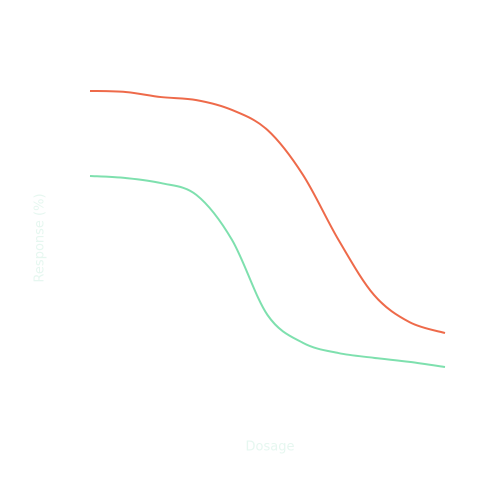 The image size is (500, 500). What do you see at coordinates (40, 237) in the screenshot?
I see `y-axis-label: Response (%)` at bounding box center [40, 237].